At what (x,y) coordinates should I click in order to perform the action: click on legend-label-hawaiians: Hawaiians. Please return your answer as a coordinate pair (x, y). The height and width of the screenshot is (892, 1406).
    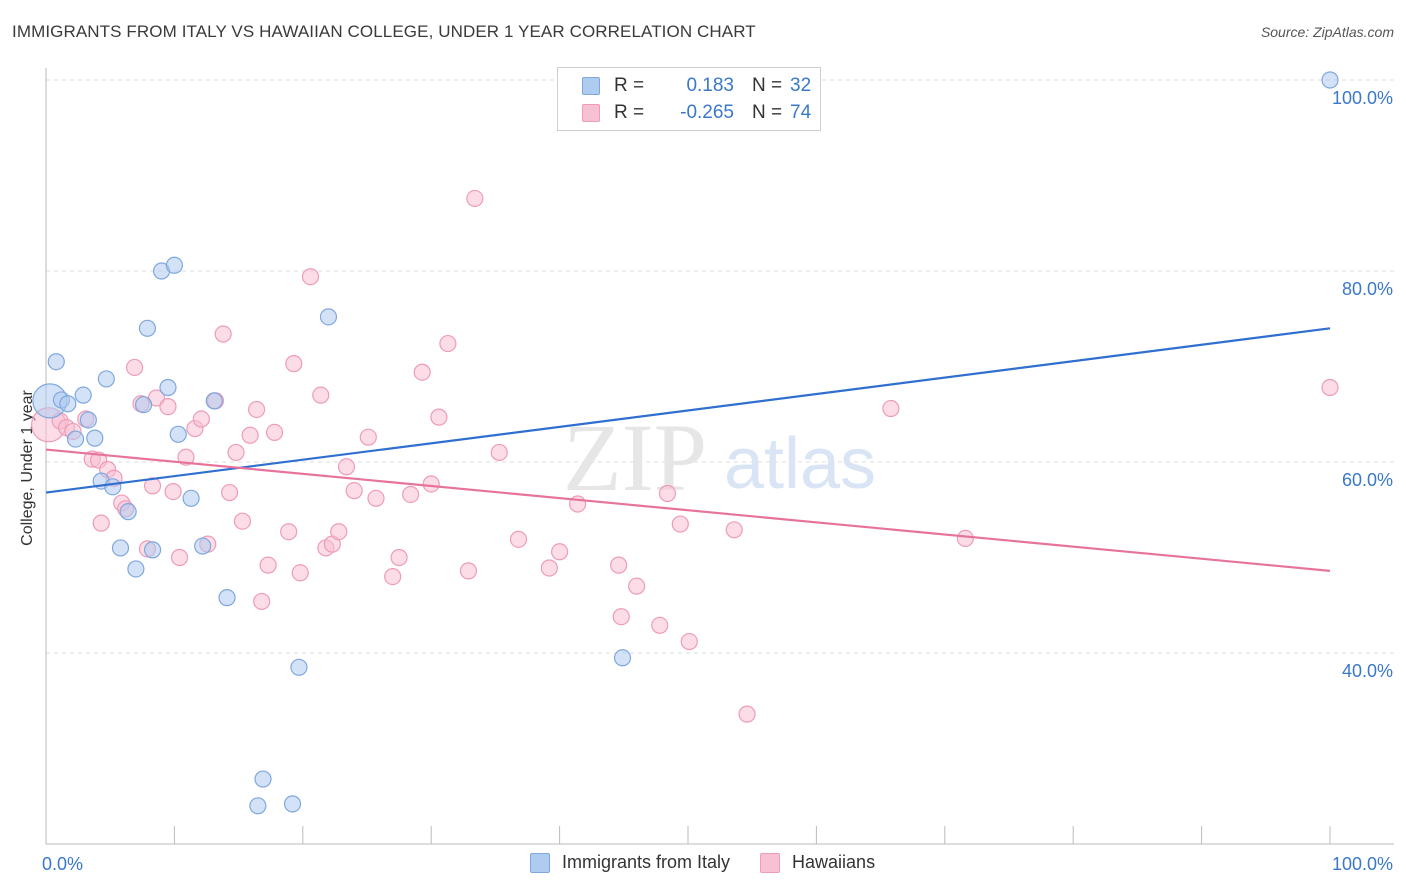
    Looking at the image, I should click on (834, 862).